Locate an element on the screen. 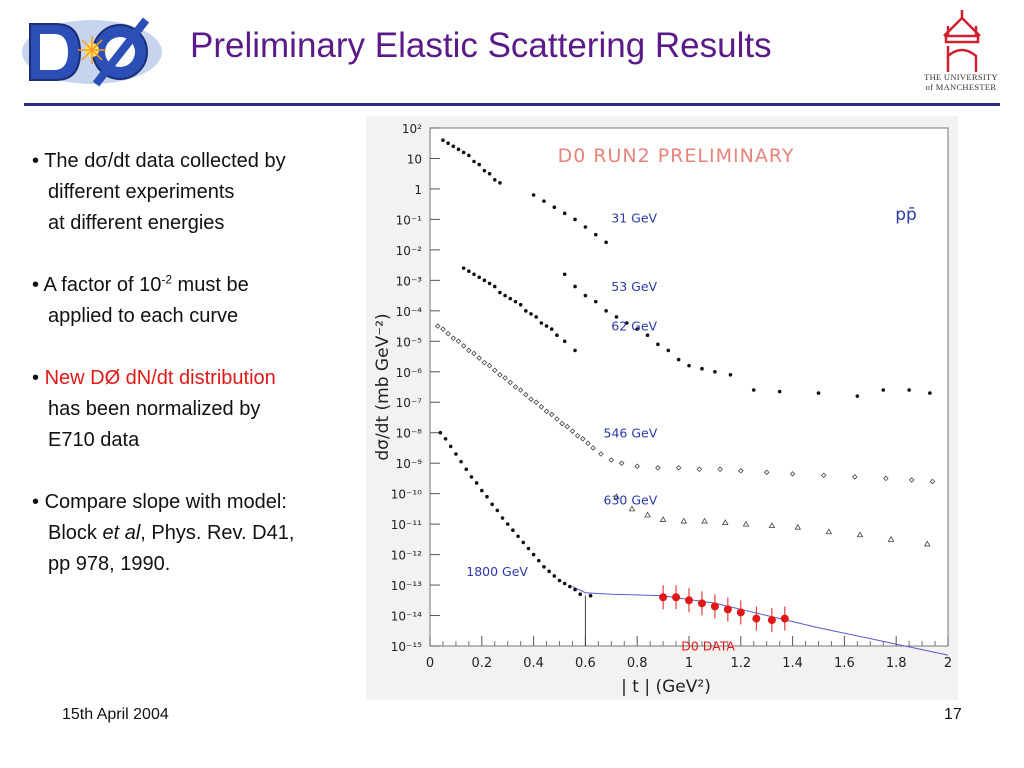 Image resolution: width=1024 pixels, height=768 pixels. series-62-gev is located at coordinates (747, 335).